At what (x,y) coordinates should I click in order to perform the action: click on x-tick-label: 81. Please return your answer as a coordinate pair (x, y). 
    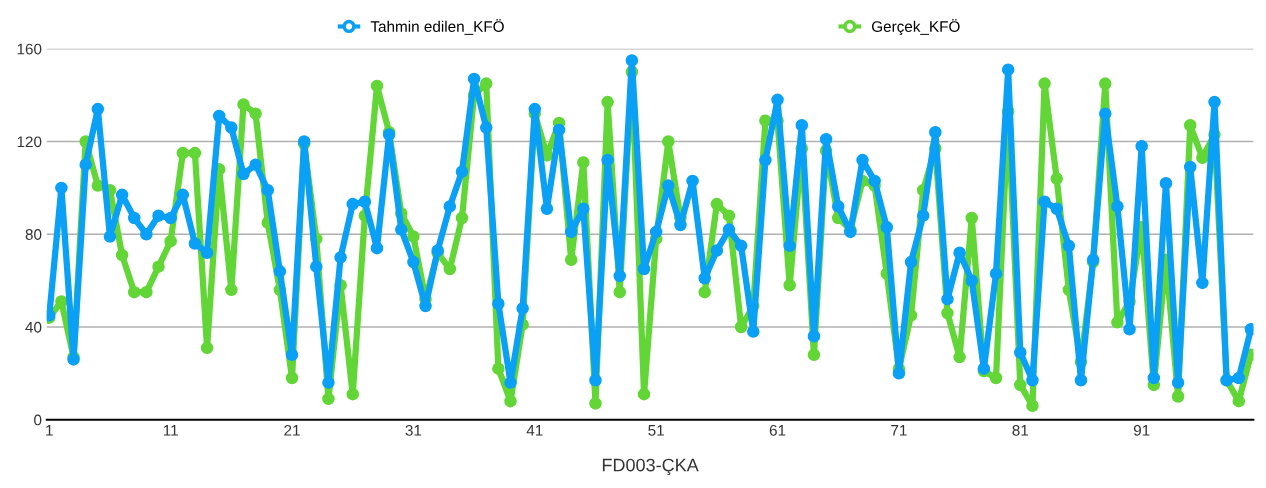
    Looking at the image, I should click on (1020, 430).